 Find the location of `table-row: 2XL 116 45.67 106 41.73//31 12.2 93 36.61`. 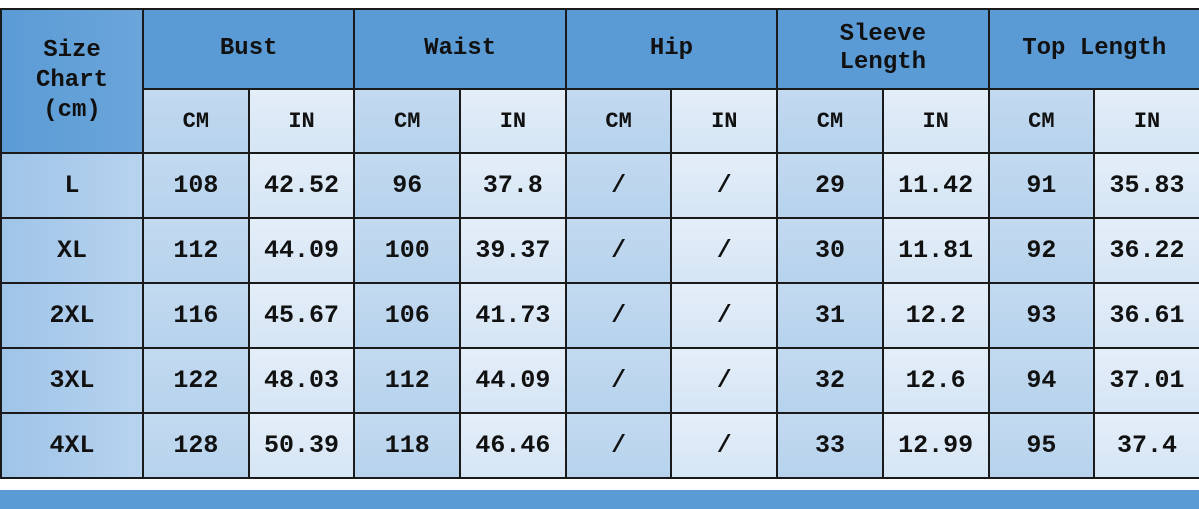

table-row: 2XL 116 45.67 106 41.73//31 12.2 93 36.61 is located at coordinates (599, 315).